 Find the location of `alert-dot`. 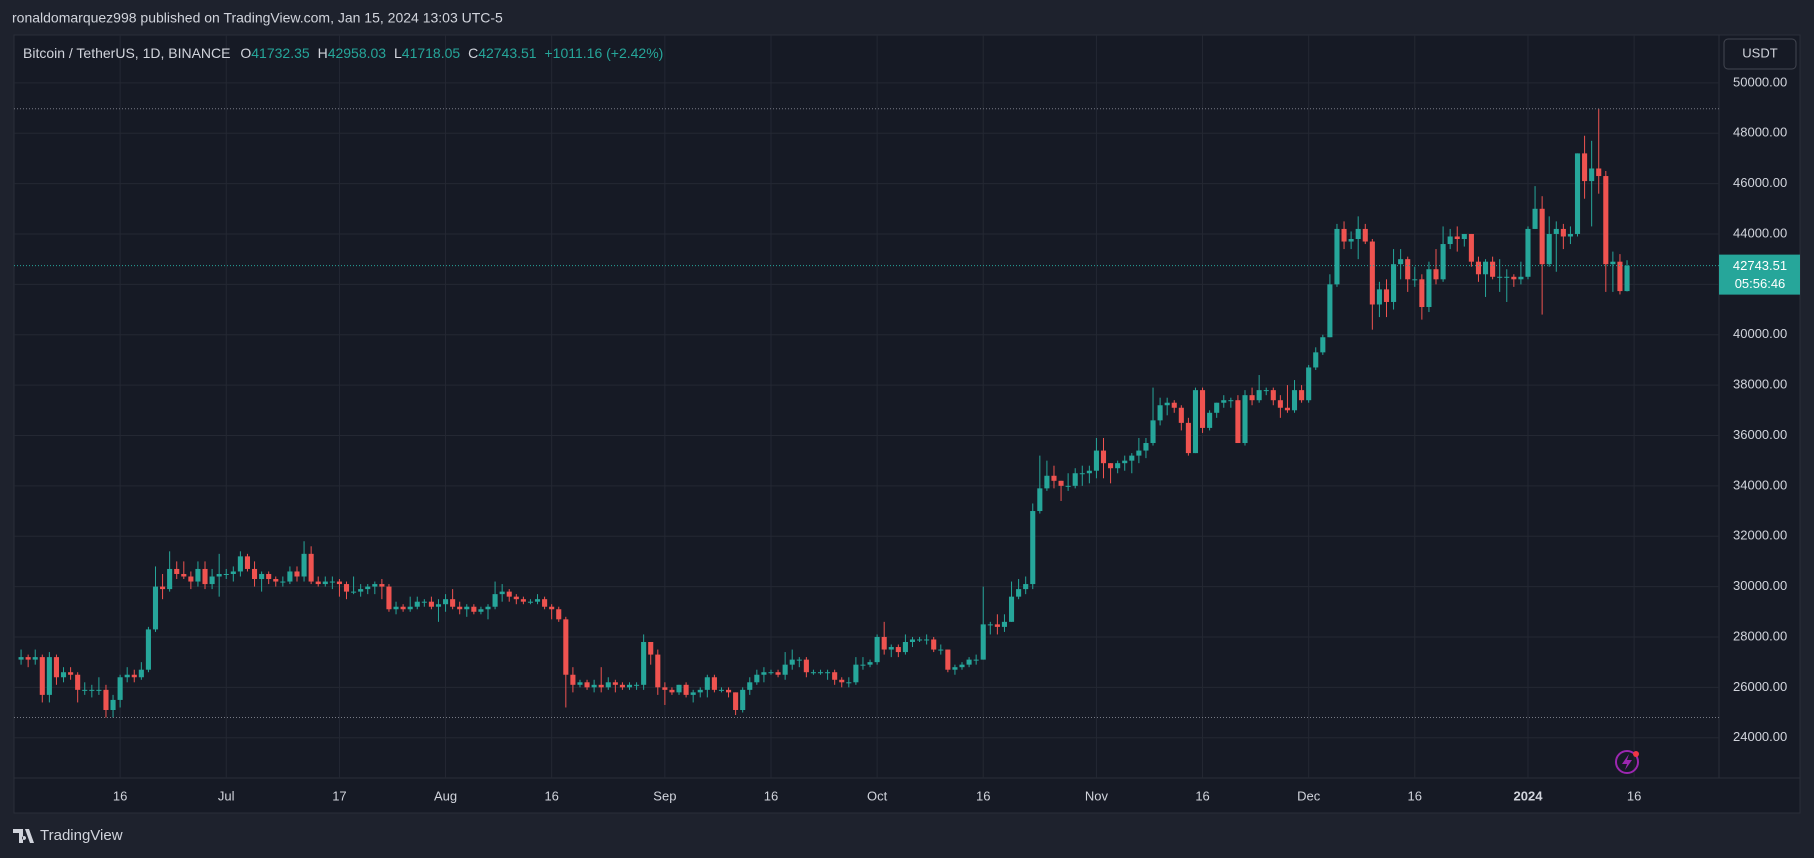

alert-dot is located at coordinates (1636, 754).